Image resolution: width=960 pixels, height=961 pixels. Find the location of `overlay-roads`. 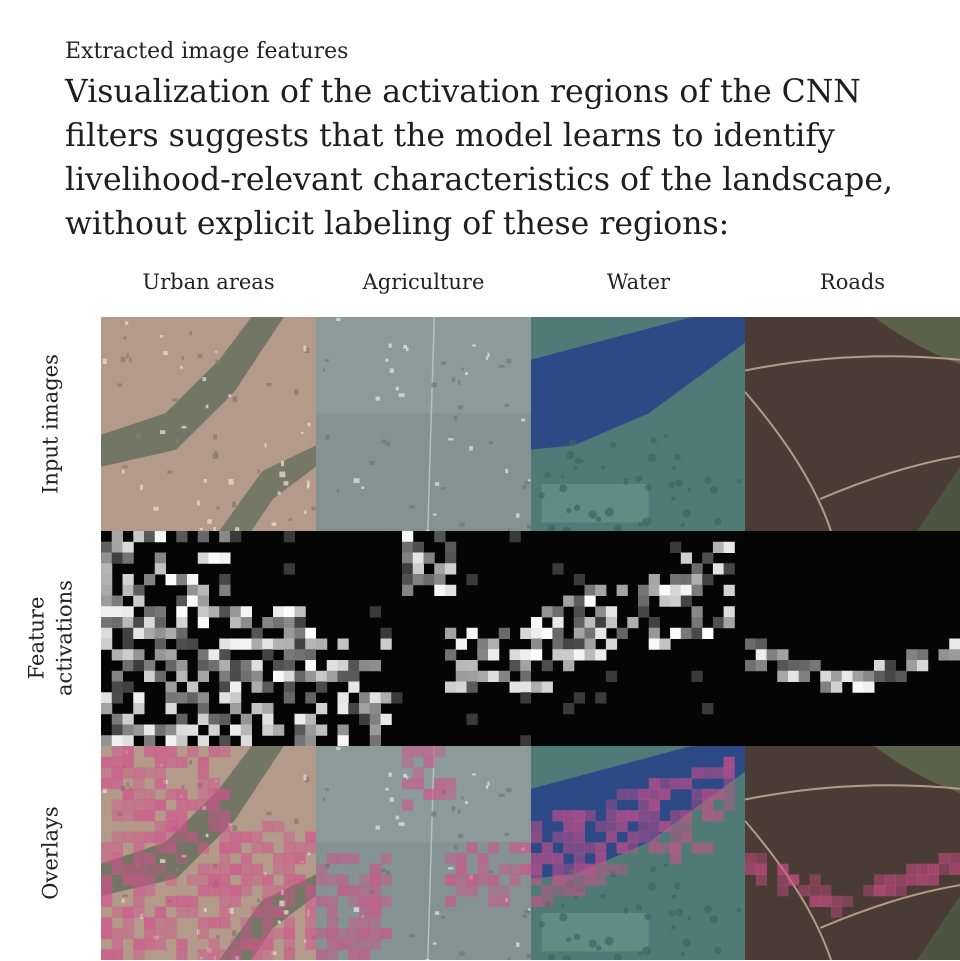

overlay-roads is located at coordinates (852, 853).